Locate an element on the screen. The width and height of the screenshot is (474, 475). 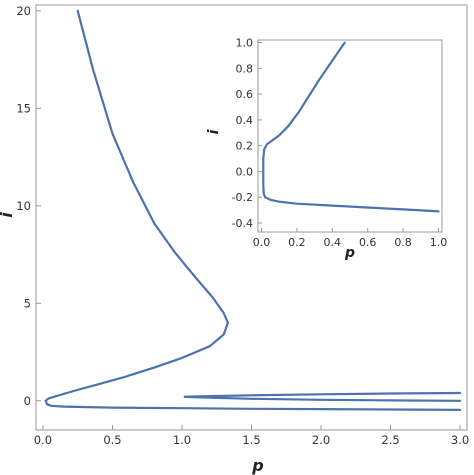
main-x-tick-label: 3.0 is located at coordinates (460, 440).